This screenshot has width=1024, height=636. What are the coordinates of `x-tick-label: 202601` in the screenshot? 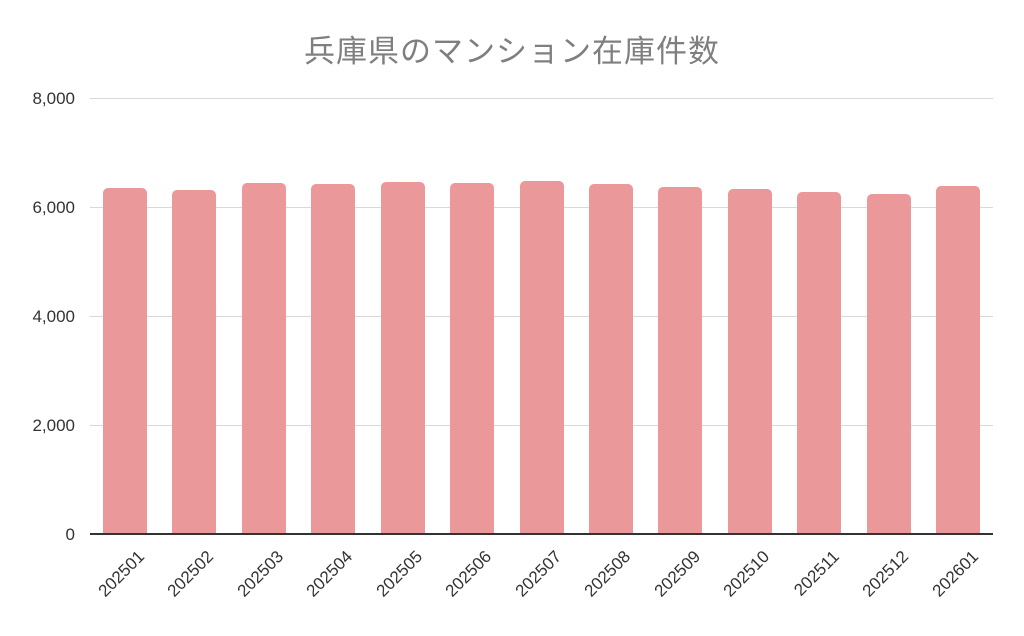 It's located at (955, 574).